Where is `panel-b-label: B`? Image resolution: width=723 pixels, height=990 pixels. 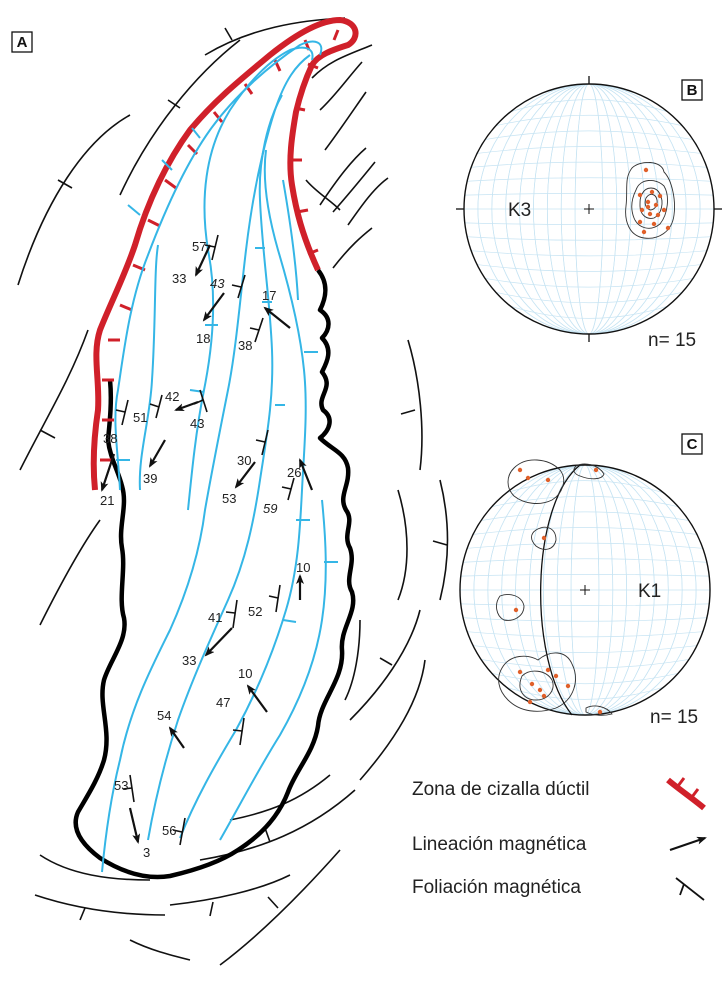
panel-b-label: B is located at coordinates (692, 90).